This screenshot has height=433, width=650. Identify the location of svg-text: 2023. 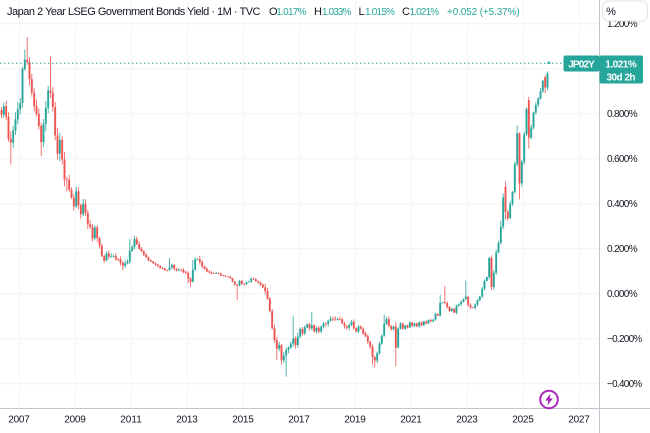
(467, 420).